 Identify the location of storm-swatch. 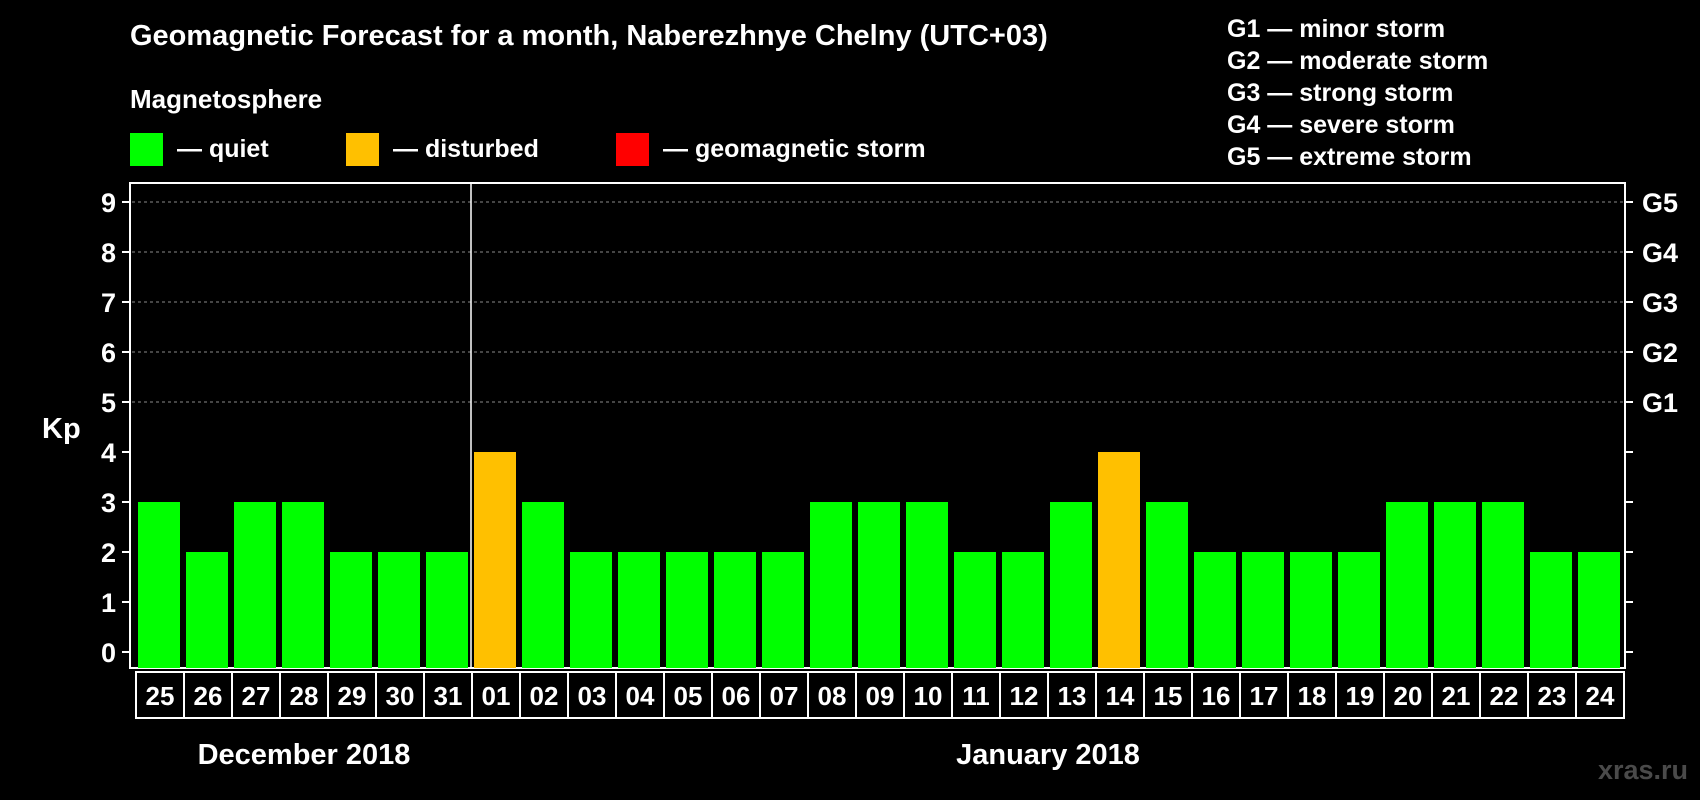
(632, 149).